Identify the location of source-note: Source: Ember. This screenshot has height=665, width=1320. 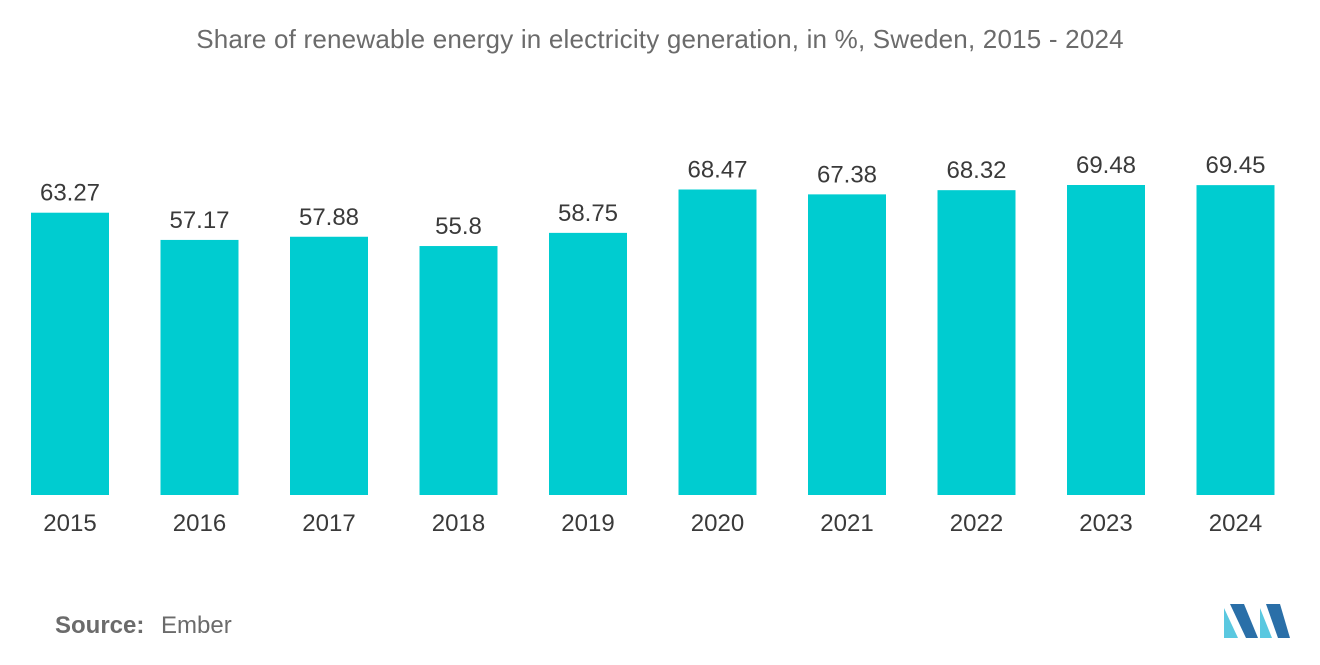
(143, 626).